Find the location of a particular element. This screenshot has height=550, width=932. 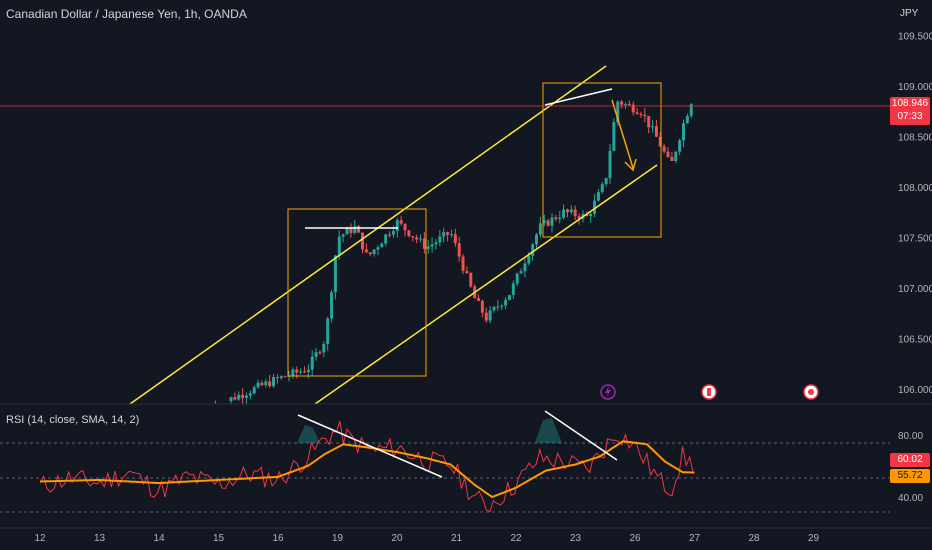

price-tick-label: 107.500 is located at coordinates (915, 238).